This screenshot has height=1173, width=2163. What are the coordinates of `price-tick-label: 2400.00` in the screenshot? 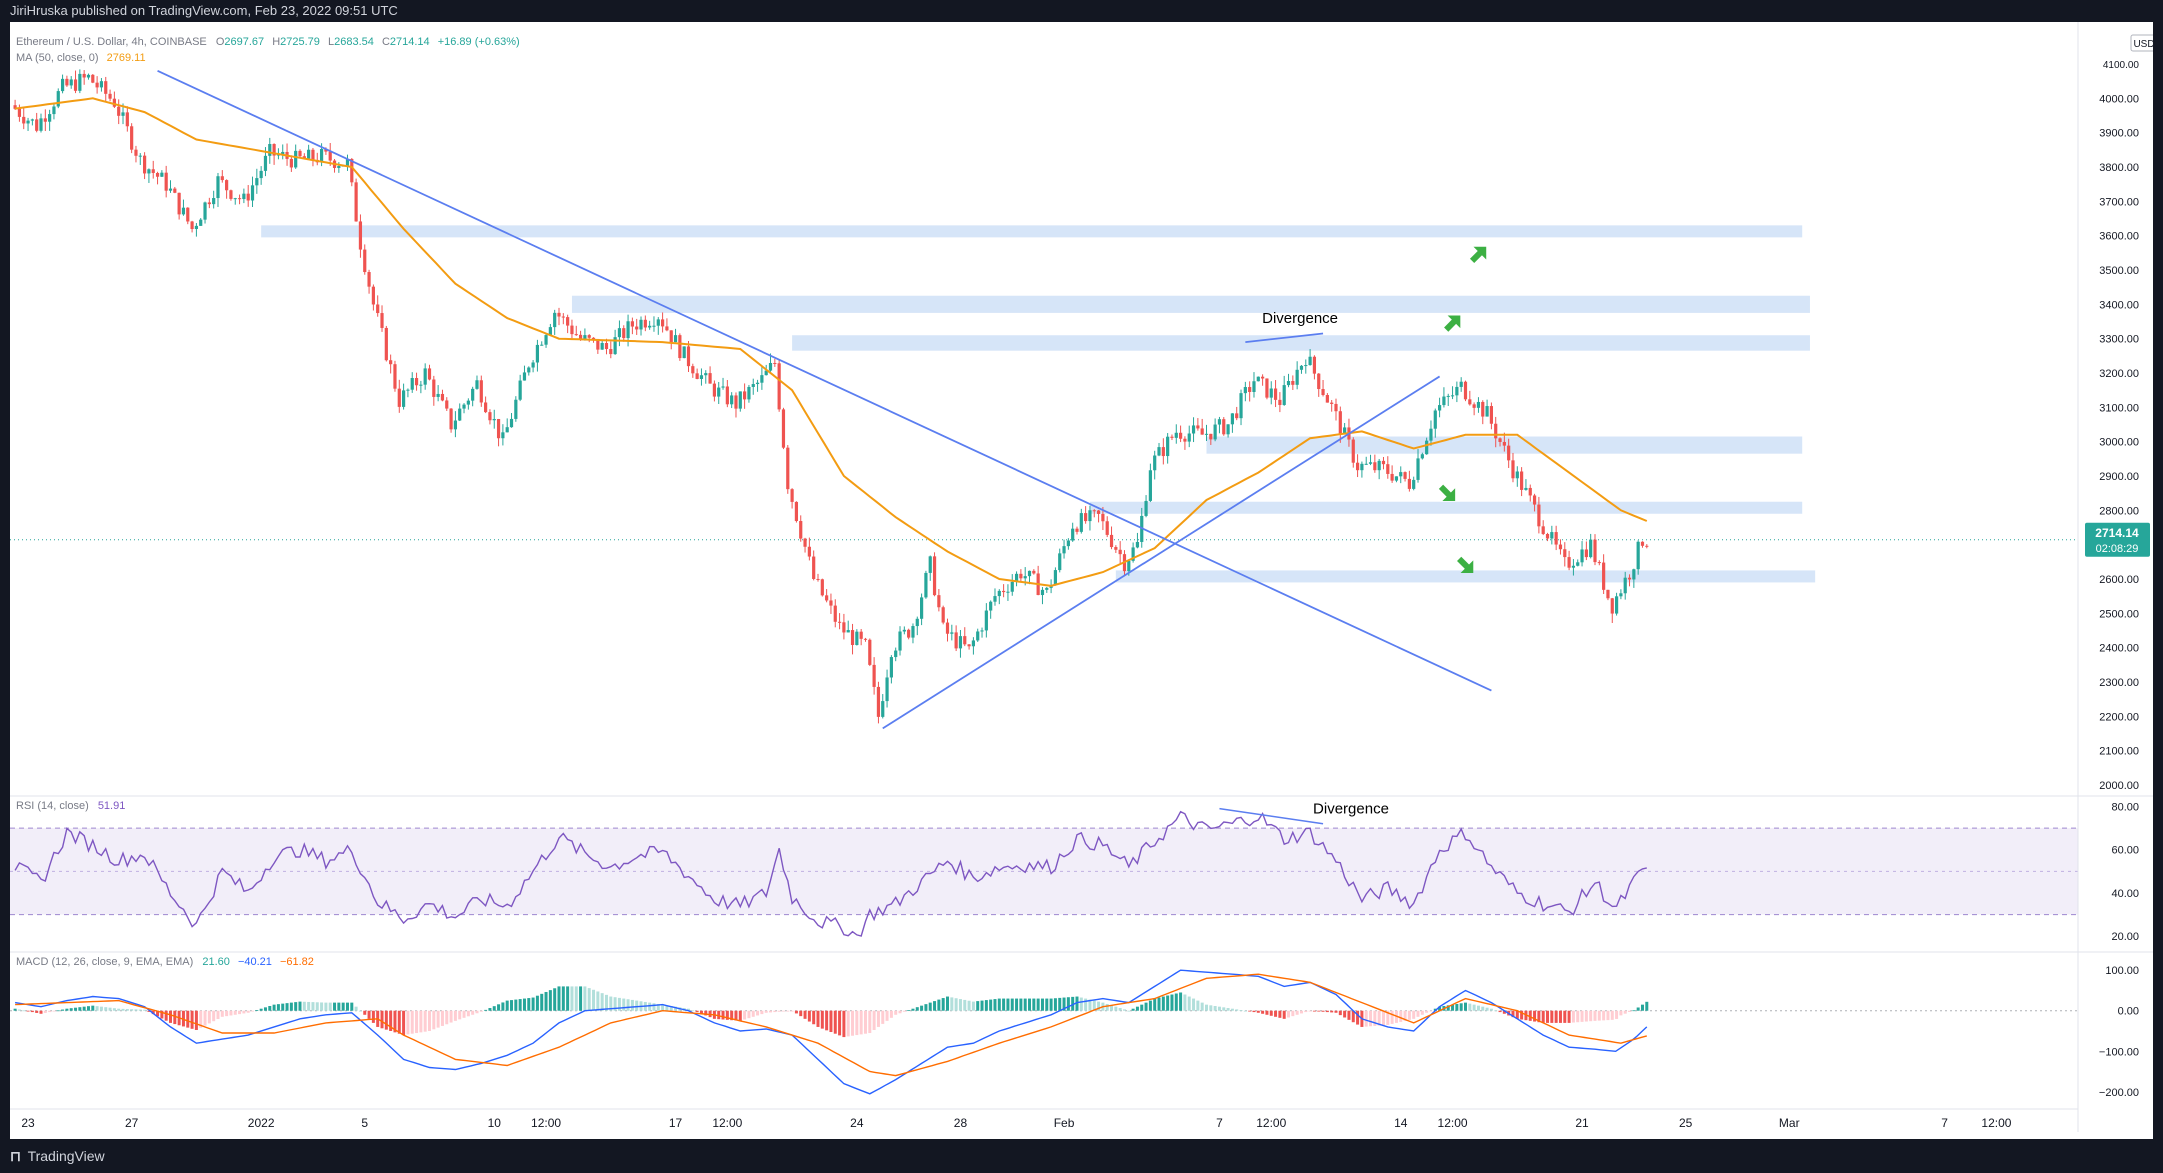 It's located at (2119, 649).